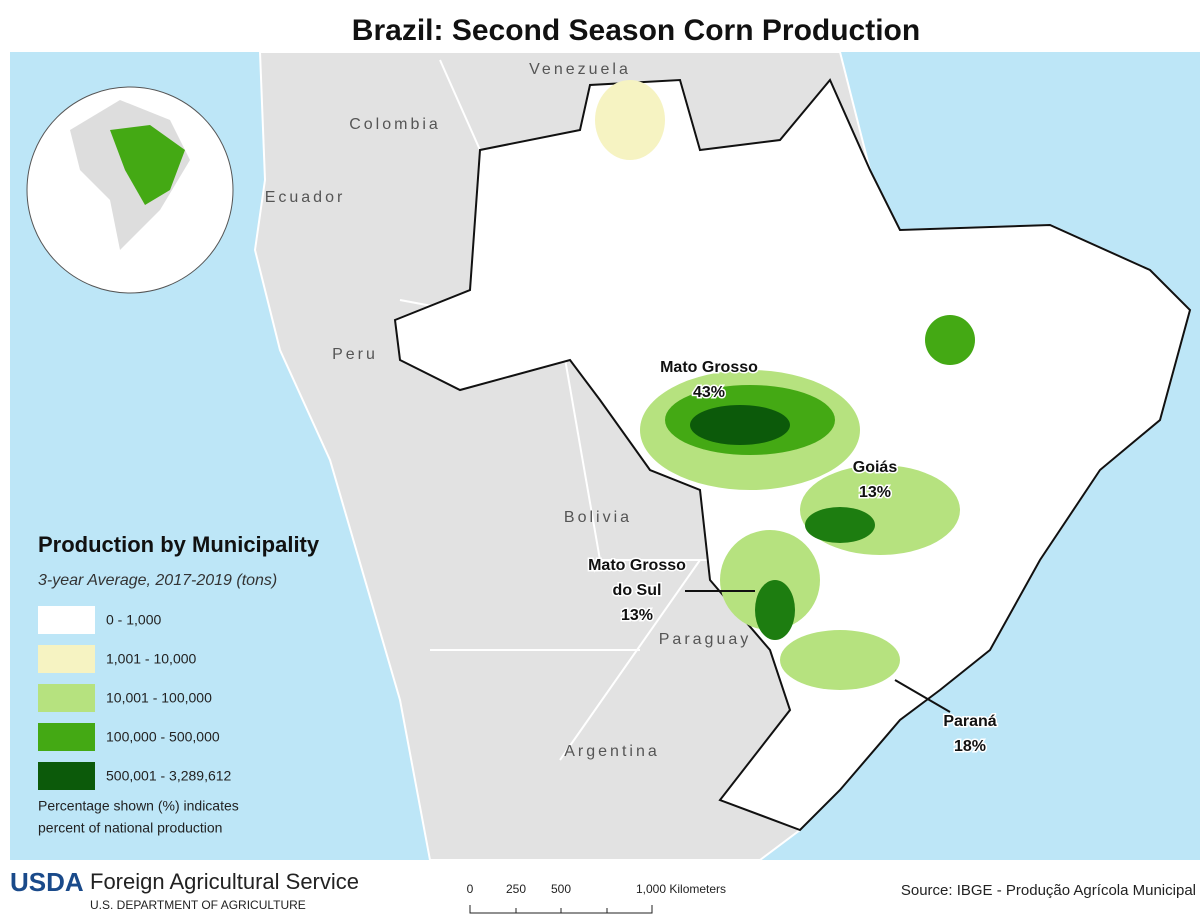  What do you see at coordinates (636, 30) in the screenshot?
I see `title: Brazil: Second Season Corn Production` at bounding box center [636, 30].